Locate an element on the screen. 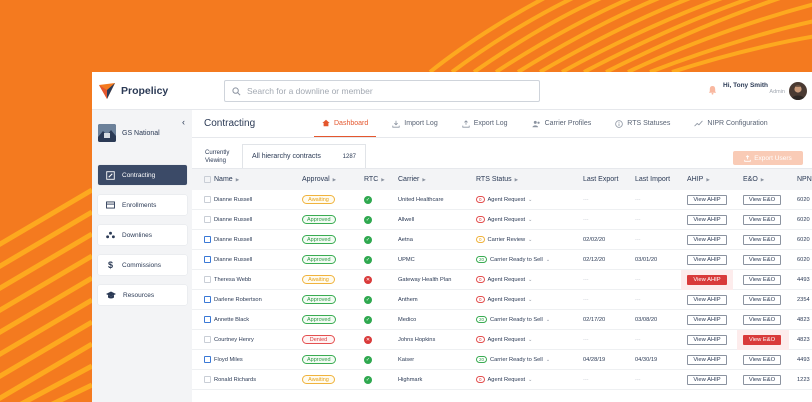 This screenshot has height=402, width=812. search-box is located at coordinates (382, 91).